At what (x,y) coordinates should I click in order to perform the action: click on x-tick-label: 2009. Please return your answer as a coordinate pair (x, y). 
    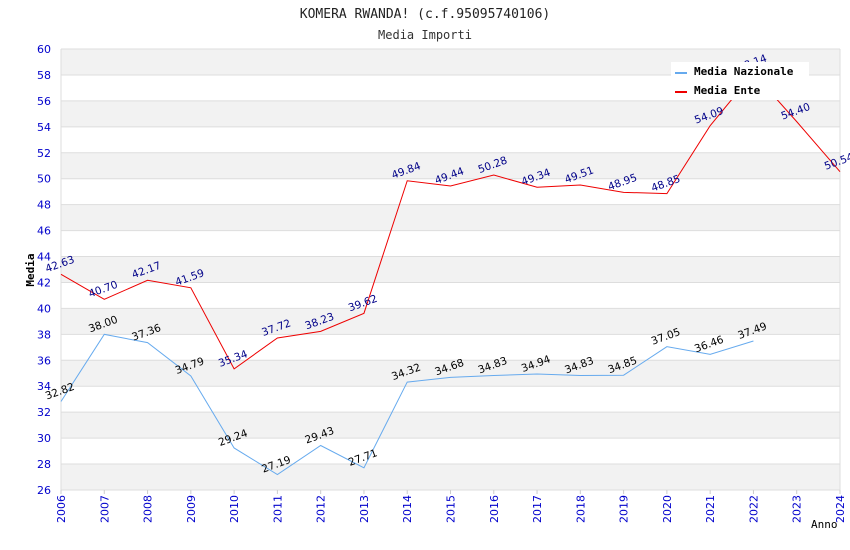
    Looking at the image, I should click on (191, 509).